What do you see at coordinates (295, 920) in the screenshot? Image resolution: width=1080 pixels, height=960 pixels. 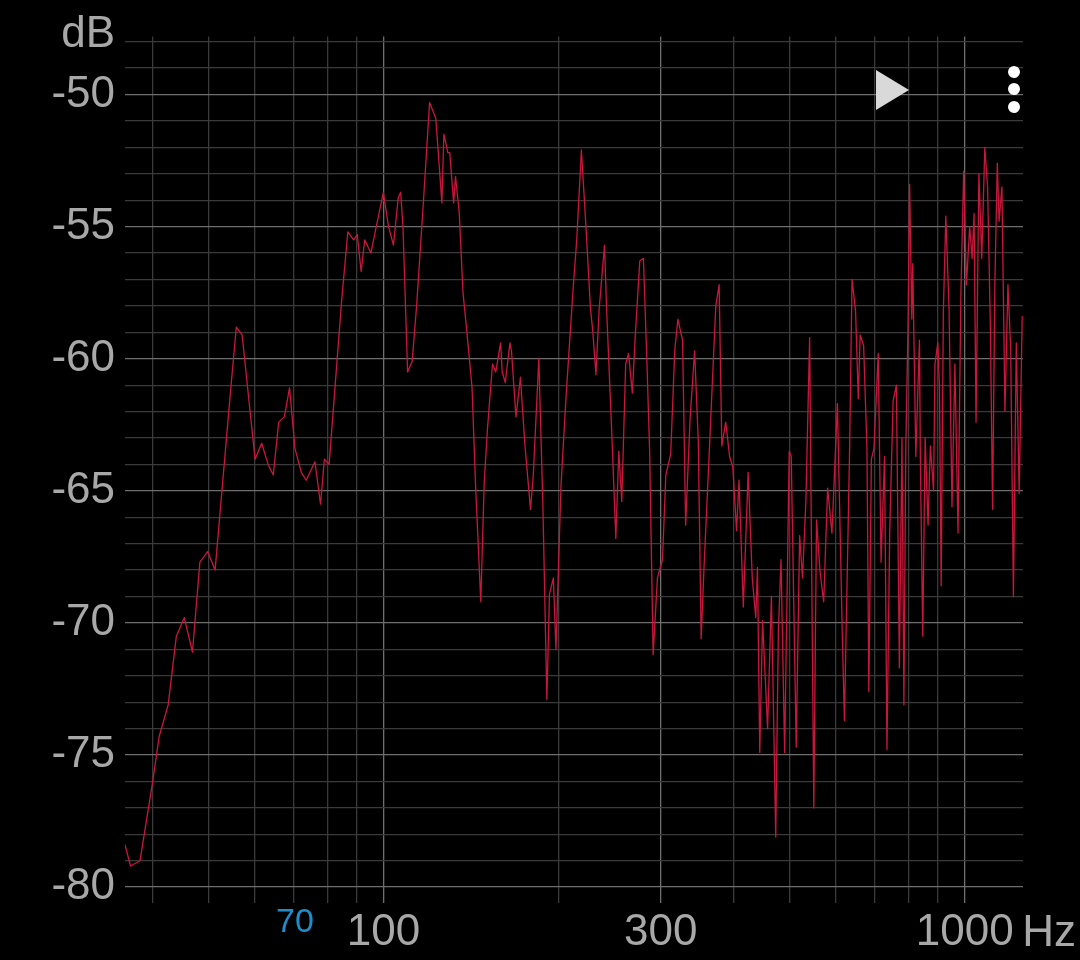 I see `annotation: 70` at bounding box center [295, 920].